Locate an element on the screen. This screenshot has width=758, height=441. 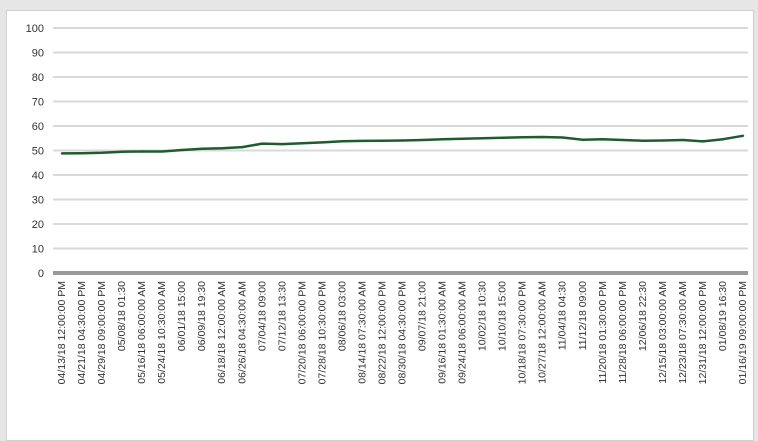
x-tick-label: 01/16/19 09:00:00 PM is located at coordinates (743, 332).